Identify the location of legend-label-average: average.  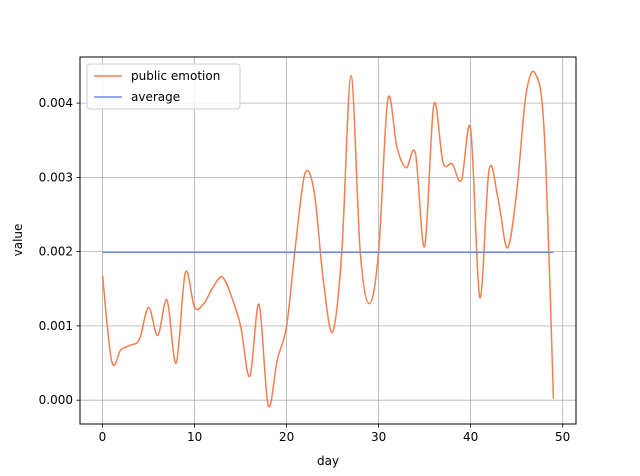
(155, 97).